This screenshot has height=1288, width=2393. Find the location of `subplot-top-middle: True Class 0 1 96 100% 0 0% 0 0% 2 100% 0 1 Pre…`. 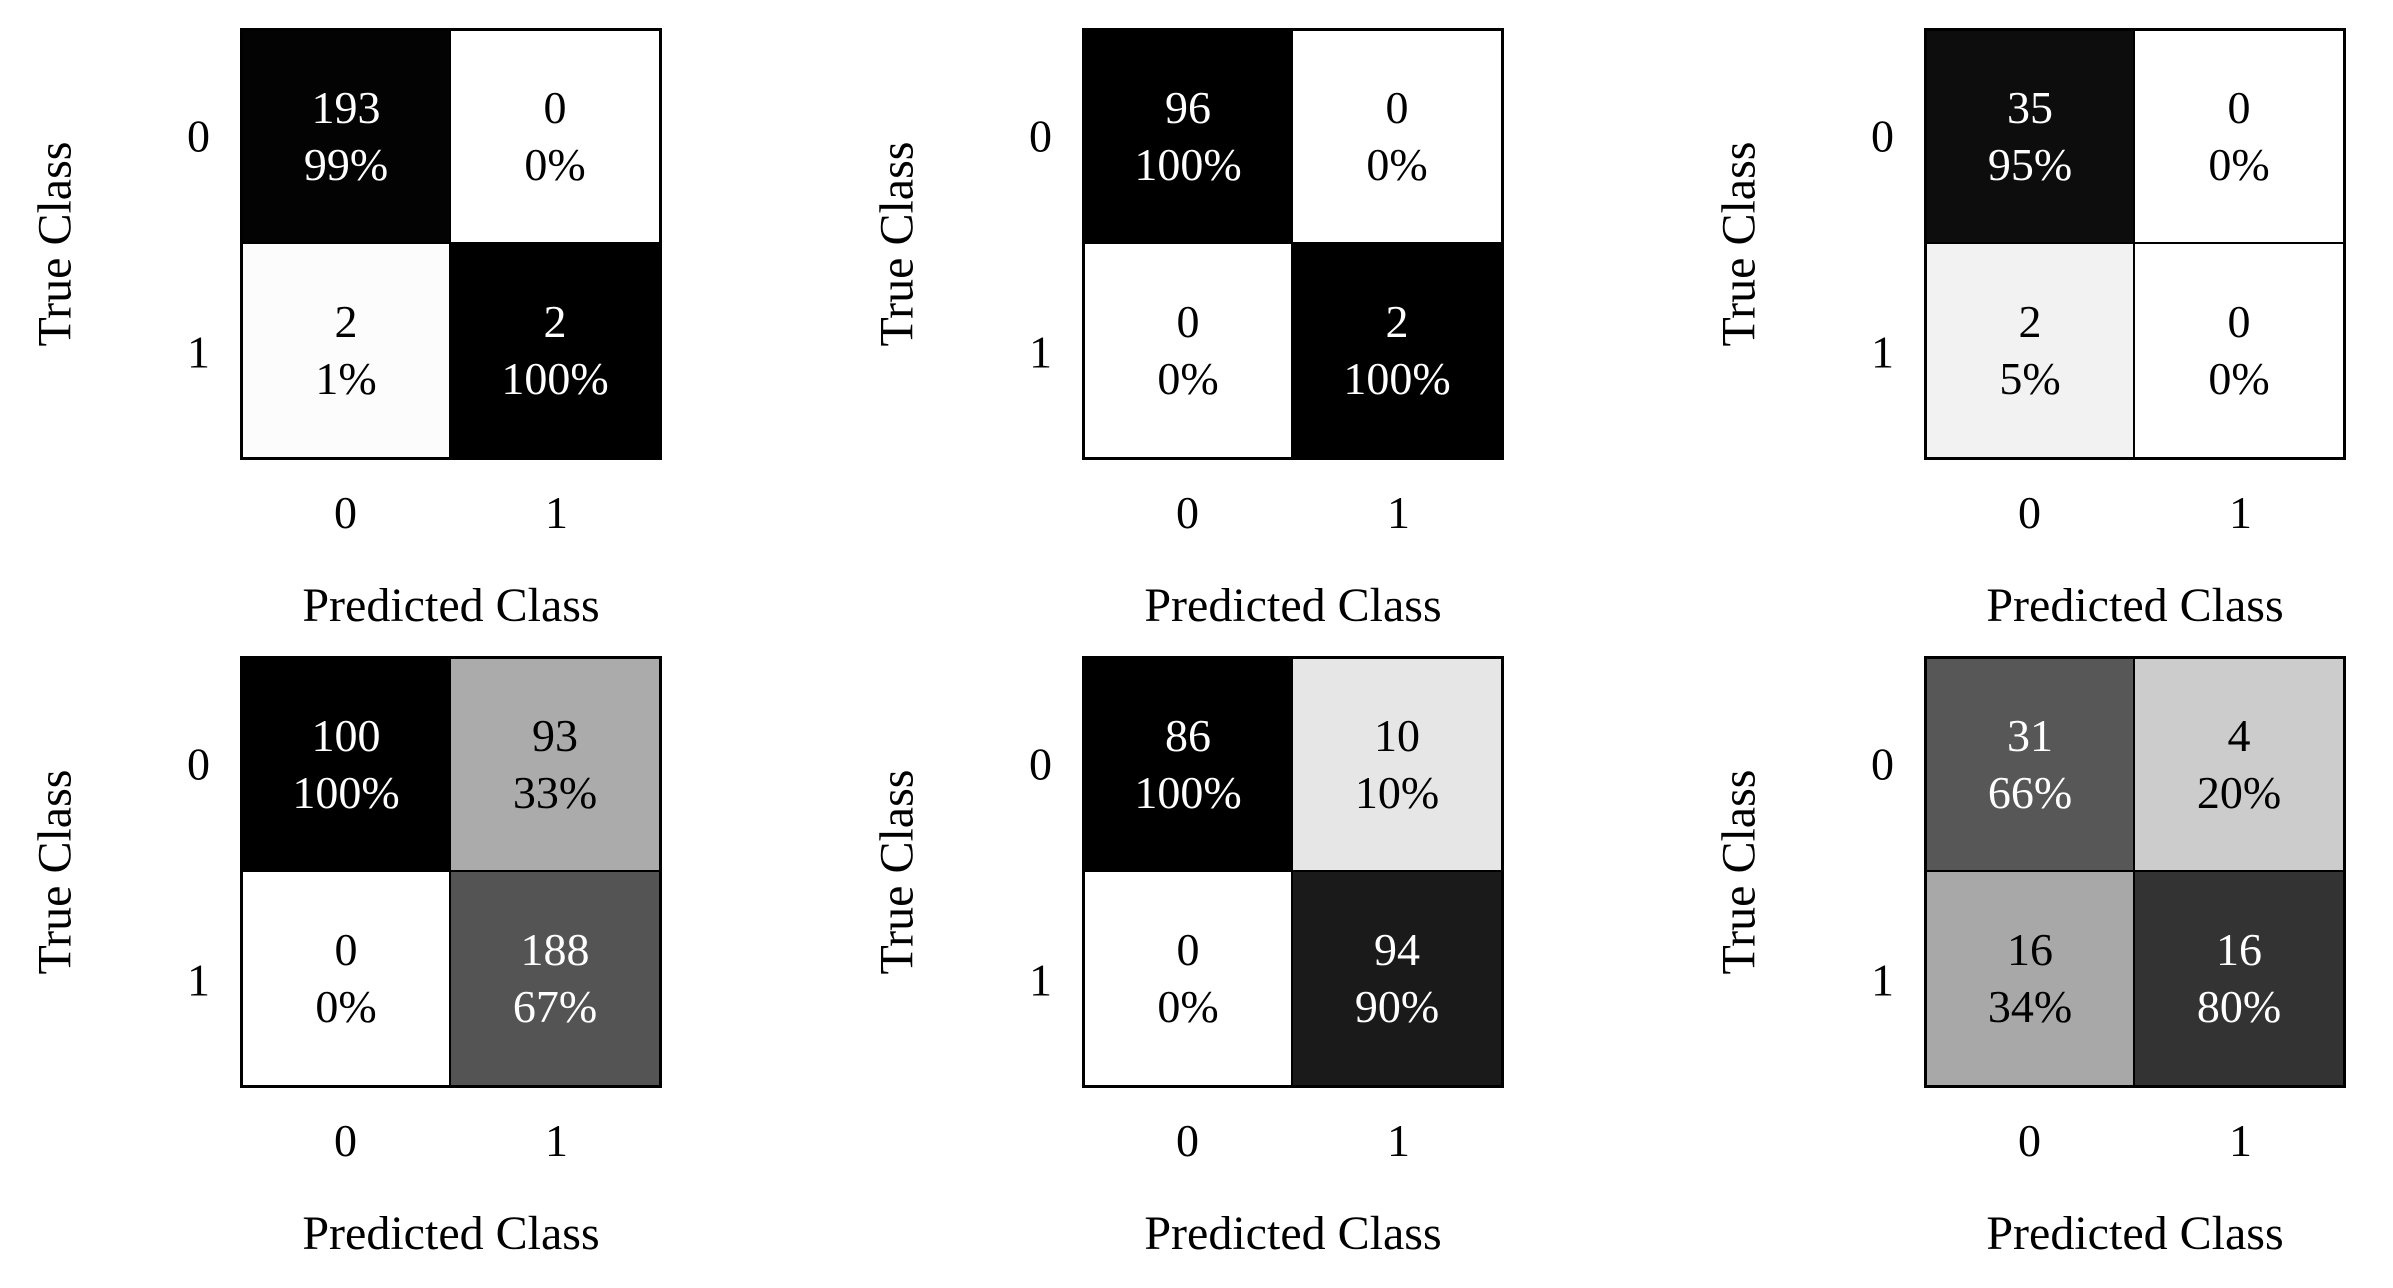

subplot-top-middle: True Class 0 1 96 100% 0 0% 0 0% 2 100% 0 1 Pre… is located at coordinates (1187, 330).